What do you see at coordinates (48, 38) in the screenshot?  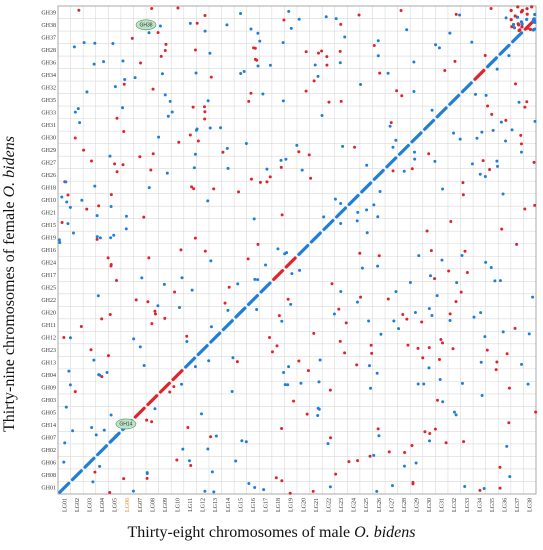 I see `y-tick-label: GH37` at bounding box center [48, 38].